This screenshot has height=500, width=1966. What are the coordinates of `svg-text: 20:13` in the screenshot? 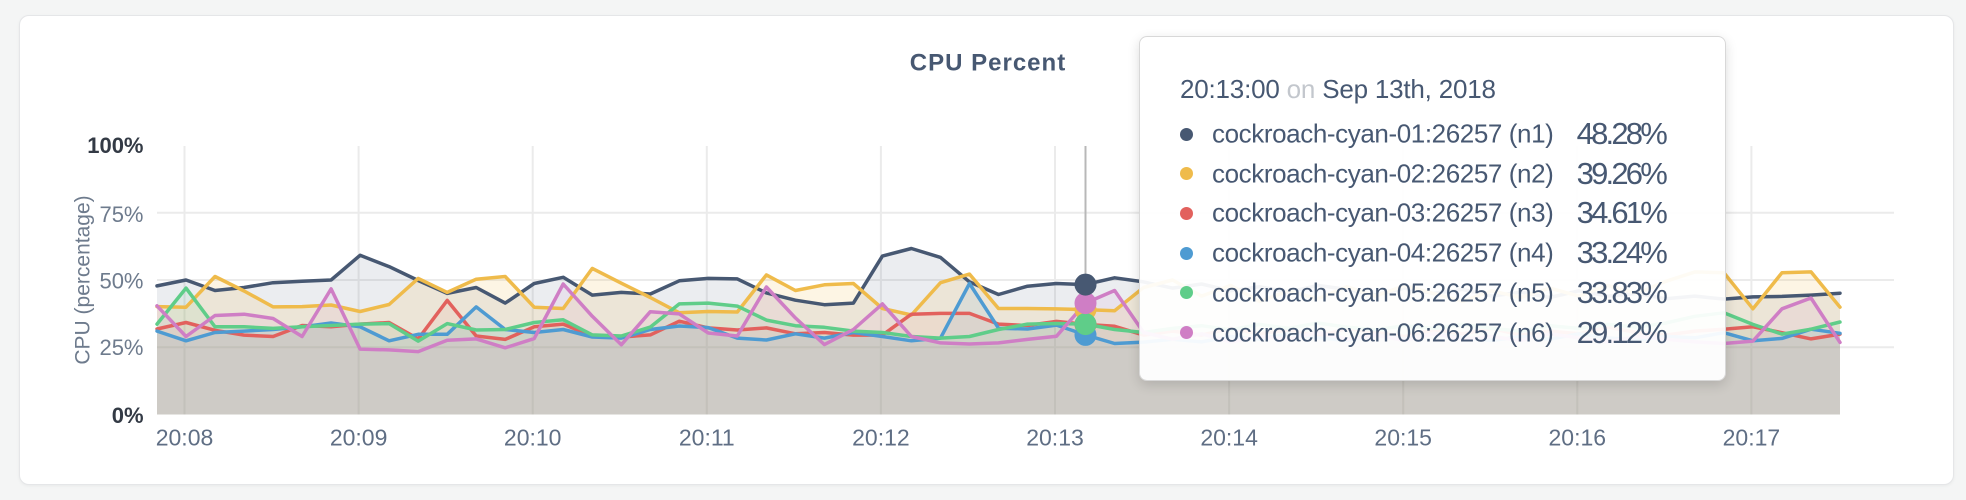 It's located at (1055, 438).